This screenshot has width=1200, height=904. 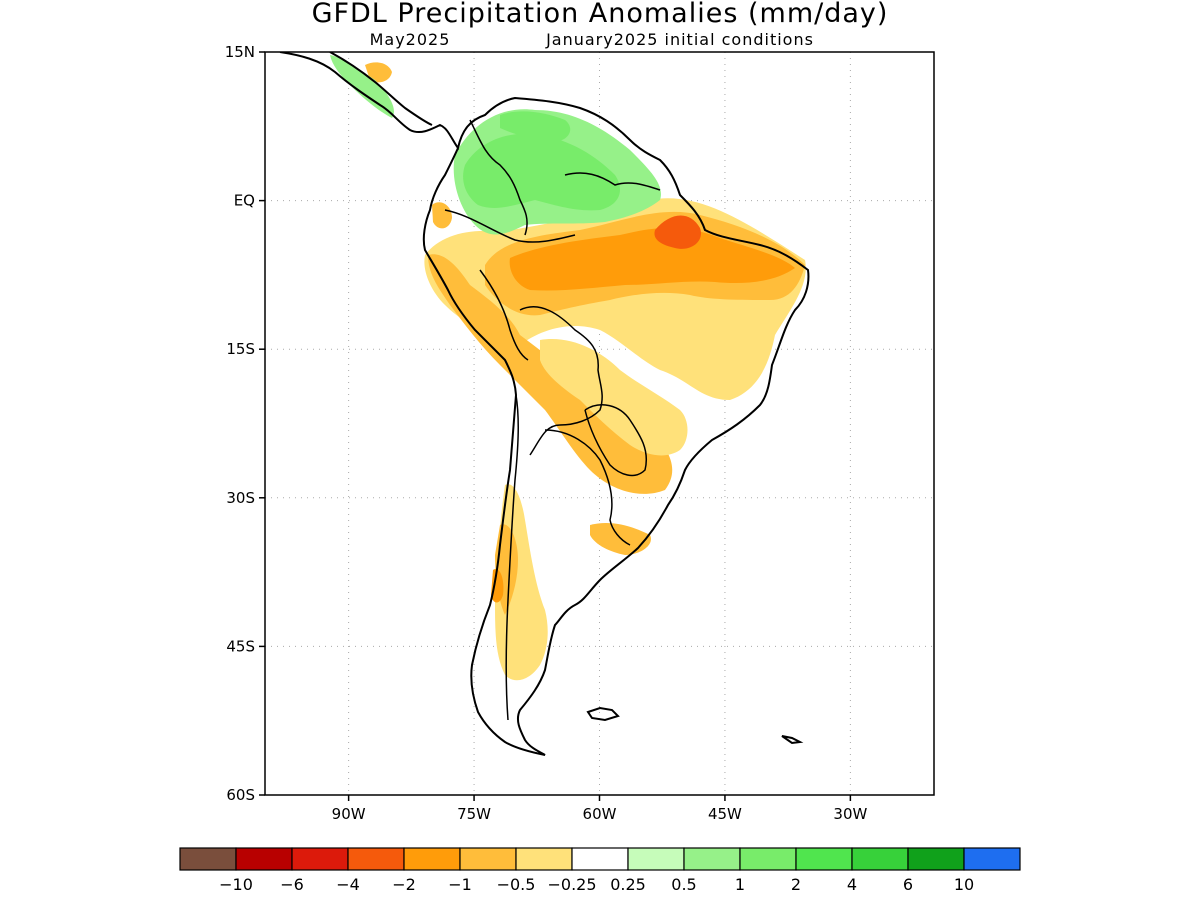 I want to click on border-bolivia, so click(x=561, y=381).